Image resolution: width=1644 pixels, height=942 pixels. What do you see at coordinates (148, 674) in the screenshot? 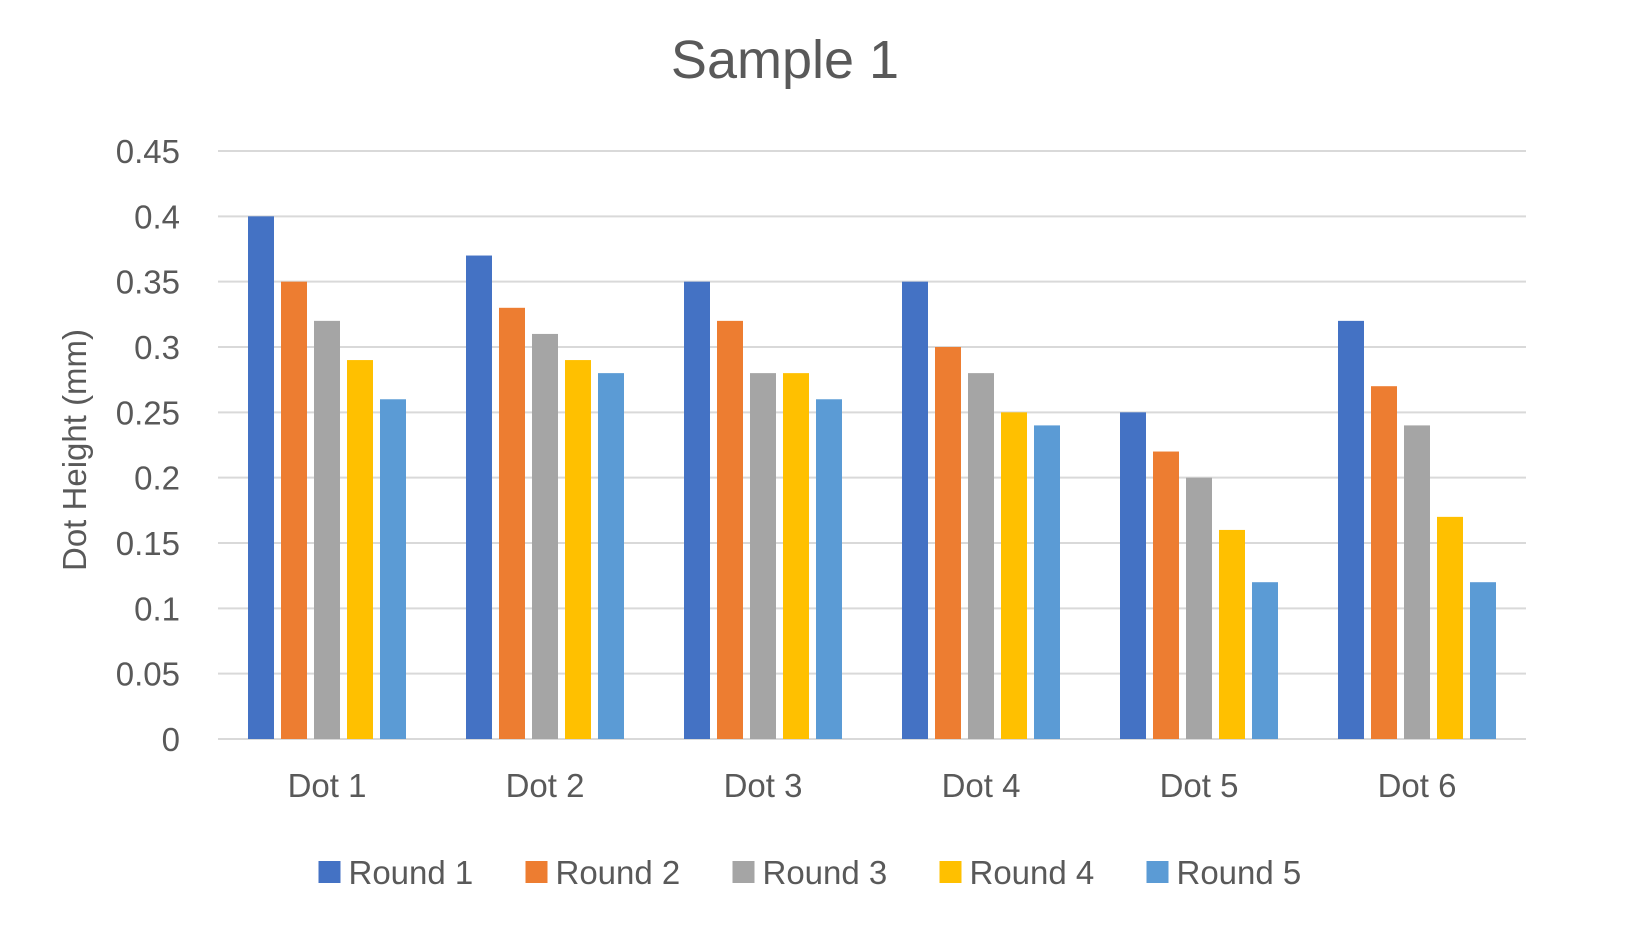
I see `y-tick-label: 0.05` at bounding box center [148, 674].